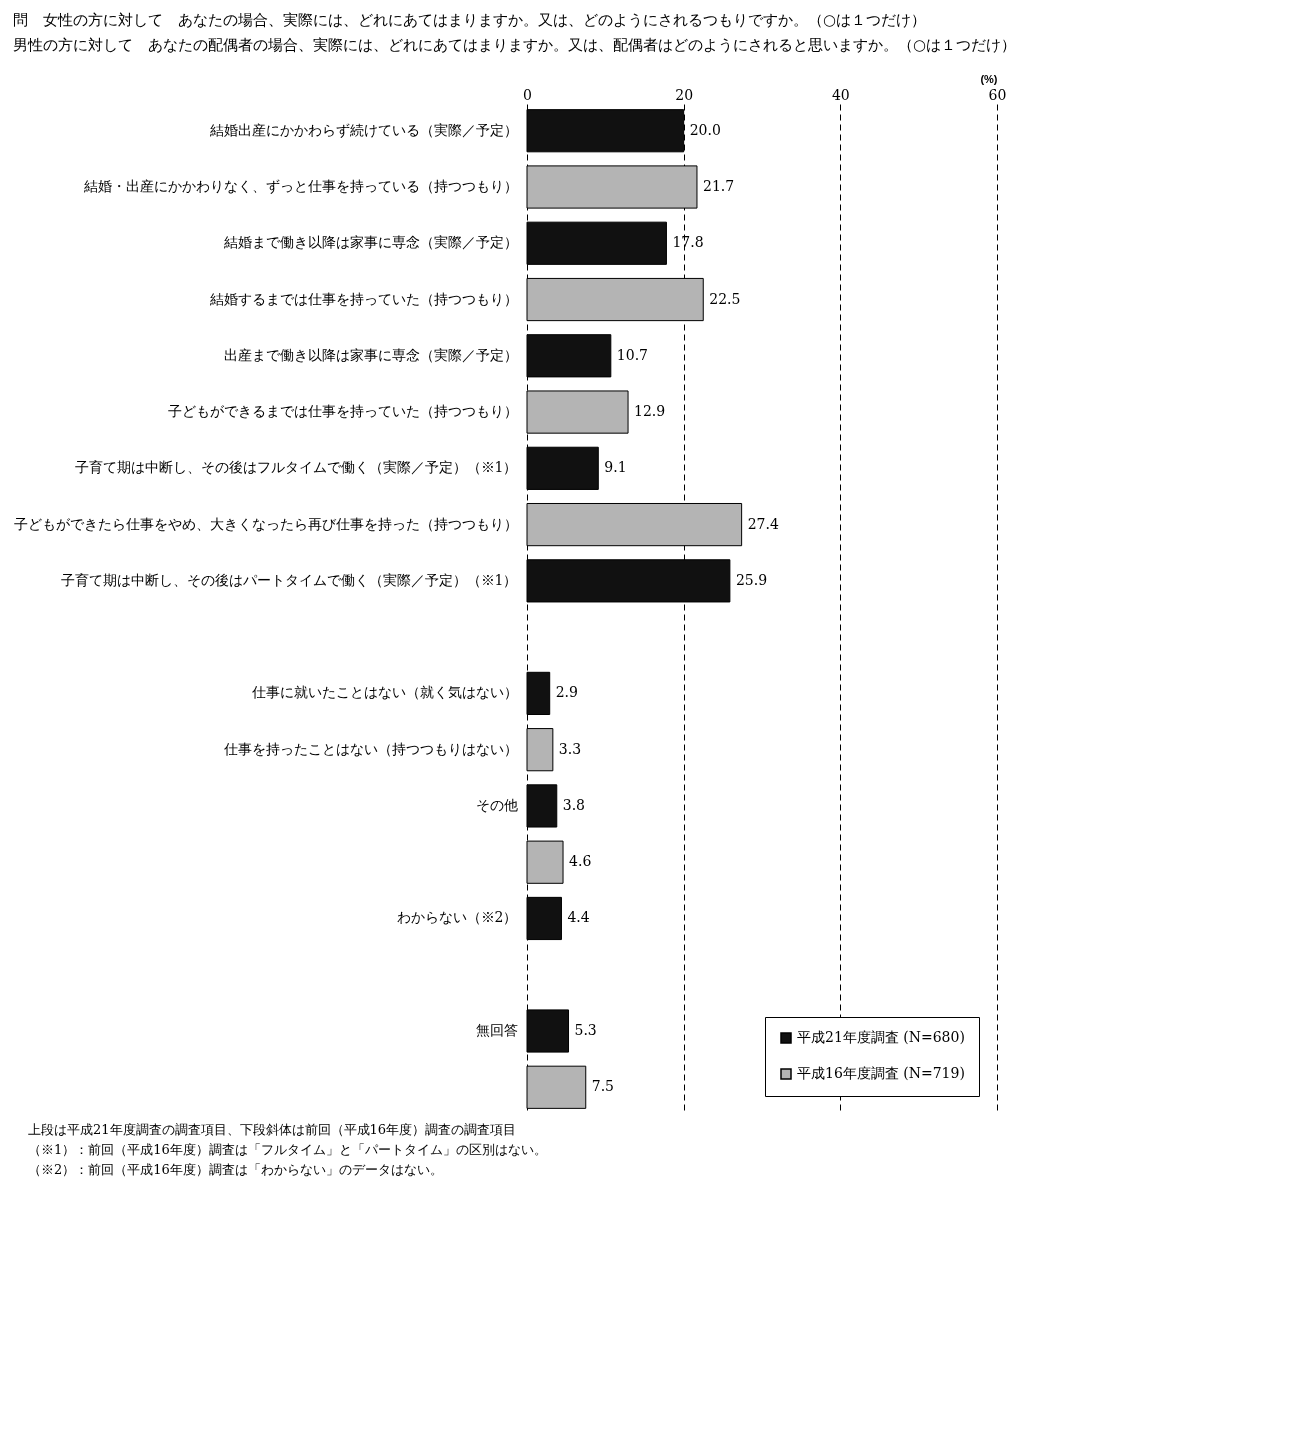  I want to click on data-label: 17.8, so click(688, 242).